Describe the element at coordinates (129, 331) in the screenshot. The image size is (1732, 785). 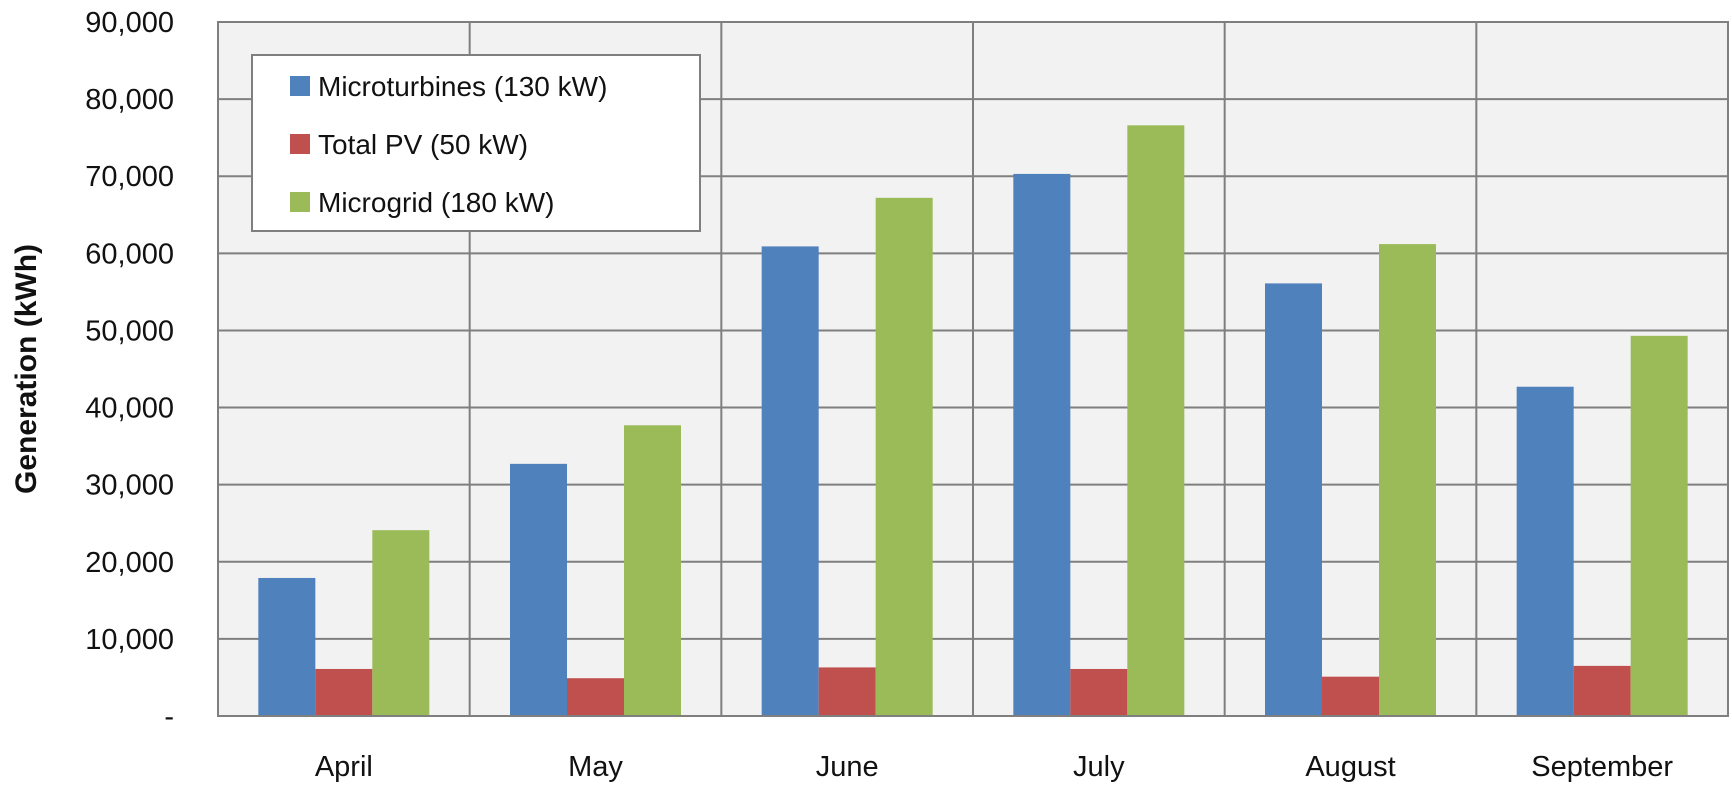
I see `y-tick-label: 50,000` at that location.